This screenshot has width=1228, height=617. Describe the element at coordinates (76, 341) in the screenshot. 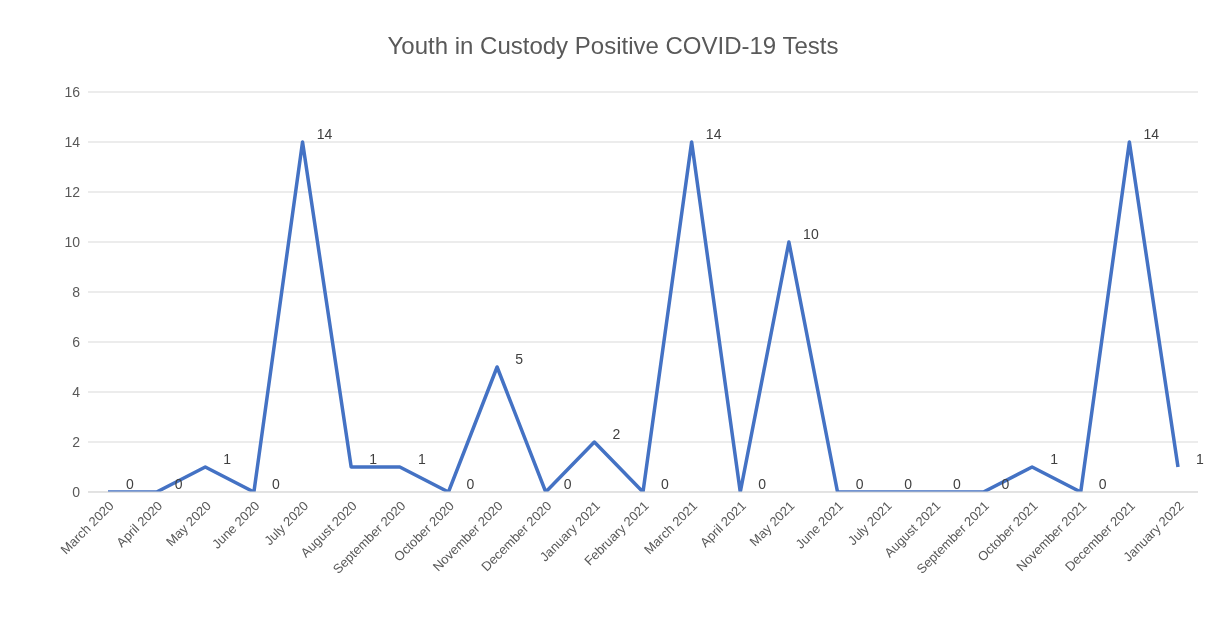

I see `y-tick-label: 6` at that location.